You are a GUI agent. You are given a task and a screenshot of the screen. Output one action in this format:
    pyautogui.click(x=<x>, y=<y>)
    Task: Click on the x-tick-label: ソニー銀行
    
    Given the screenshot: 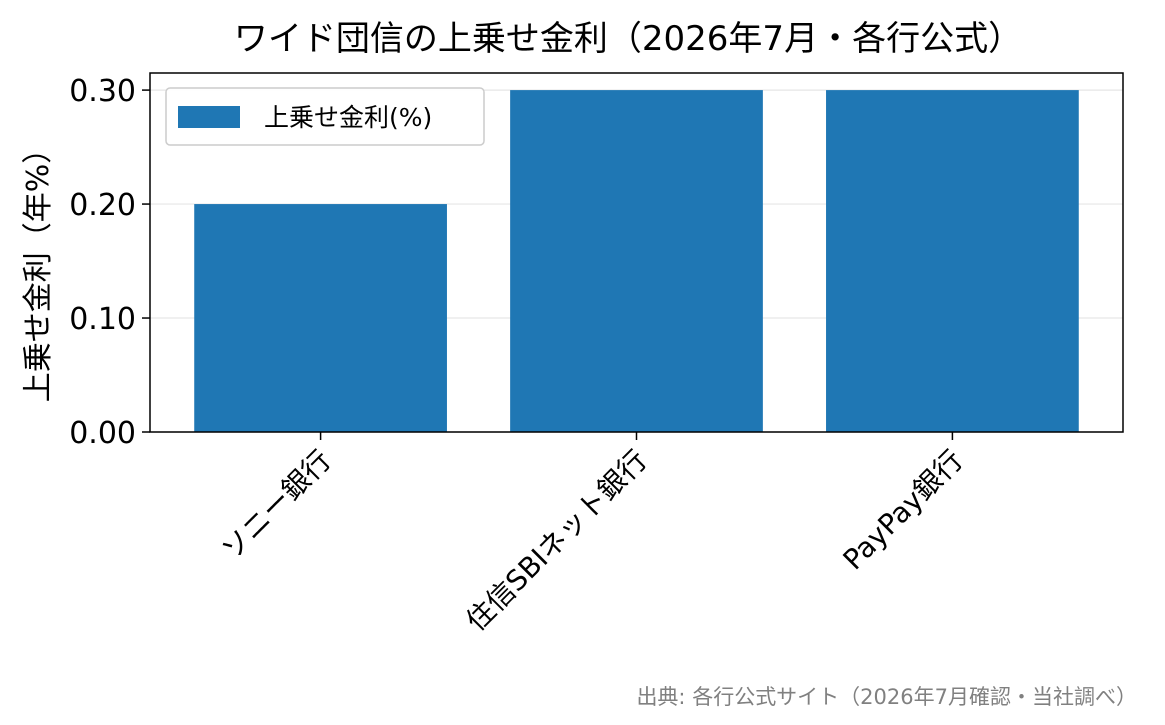 What is the action you would take?
    pyautogui.click(x=276, y=505)
    